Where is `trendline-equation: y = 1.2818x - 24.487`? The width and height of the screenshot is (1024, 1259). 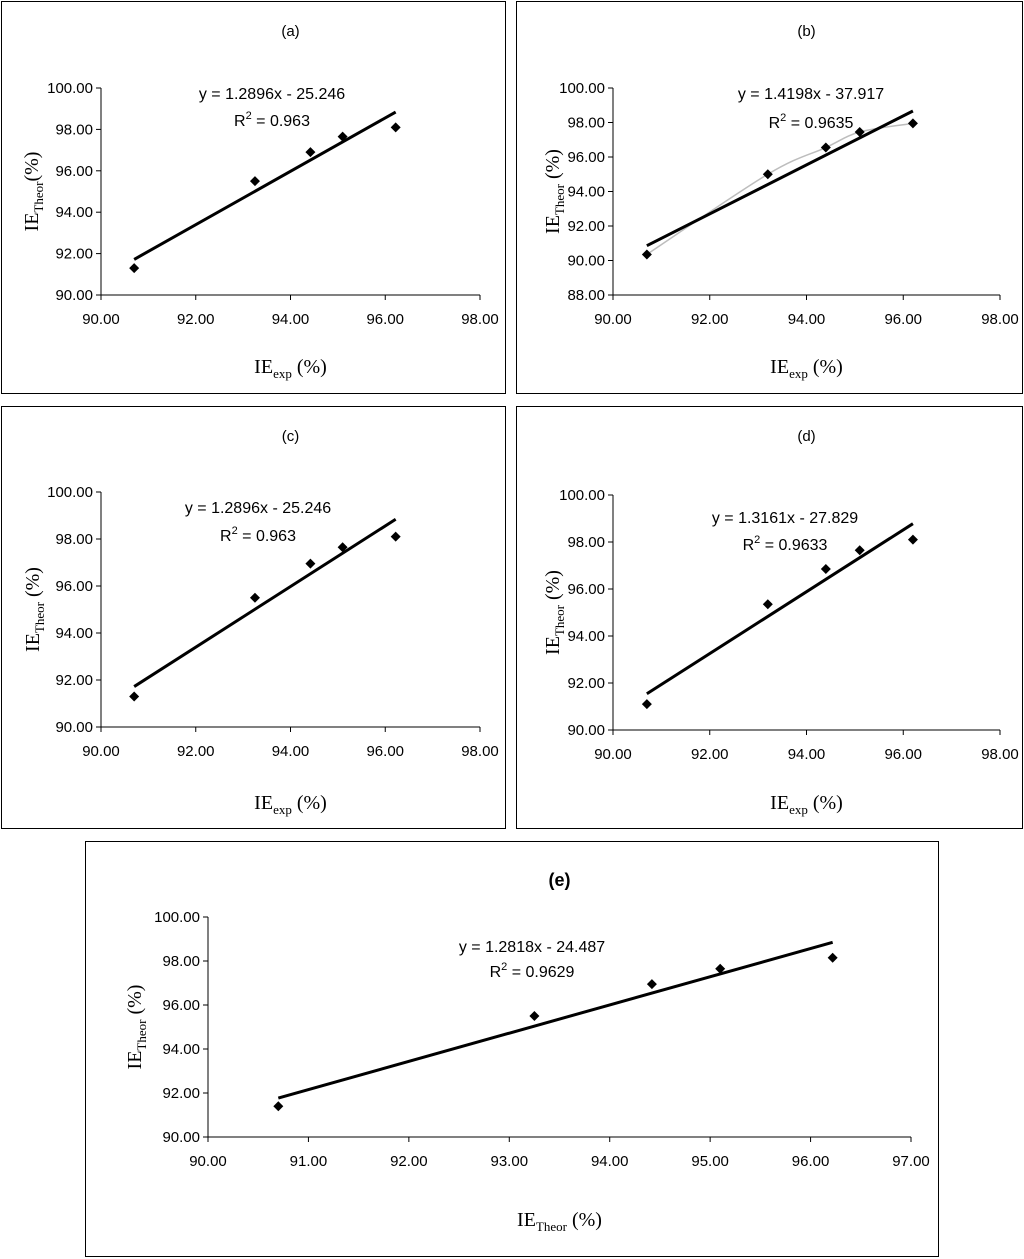
trendline-equation: y = 1.2818x - 24.487 is located at coordinates (532, 947).